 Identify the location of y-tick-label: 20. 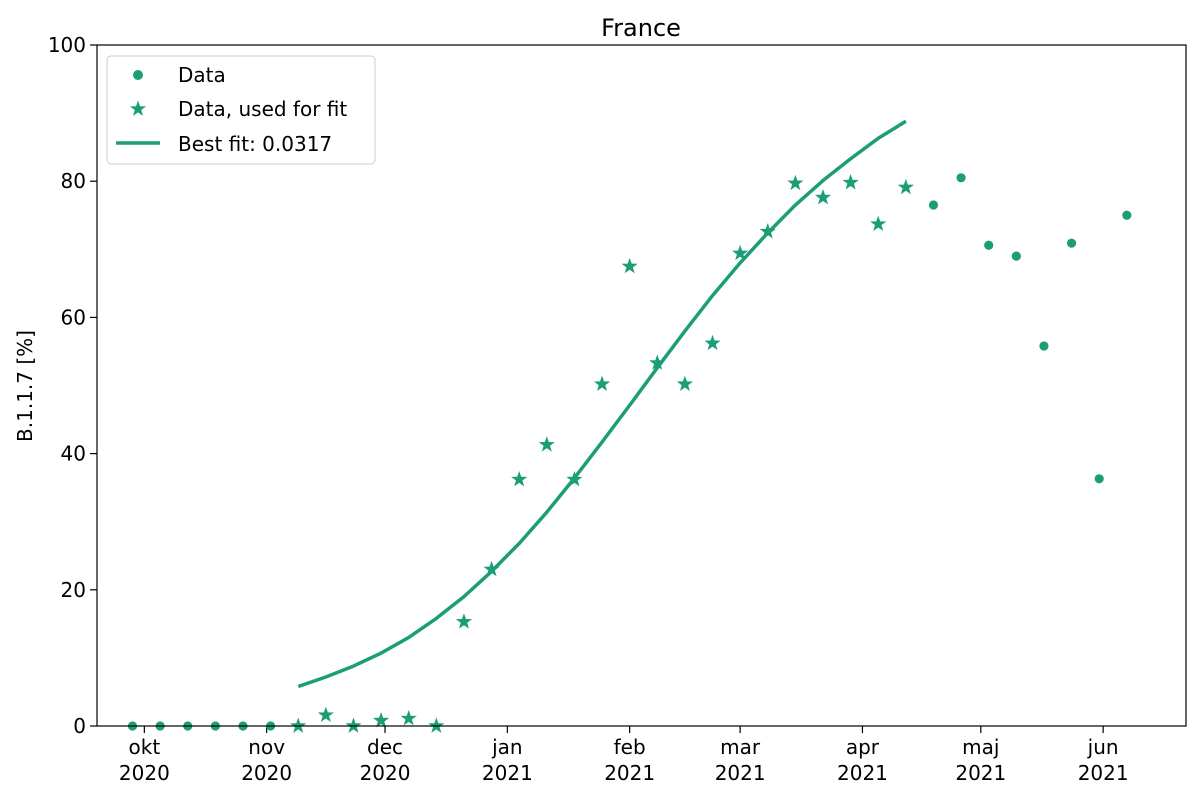
(73, 590).